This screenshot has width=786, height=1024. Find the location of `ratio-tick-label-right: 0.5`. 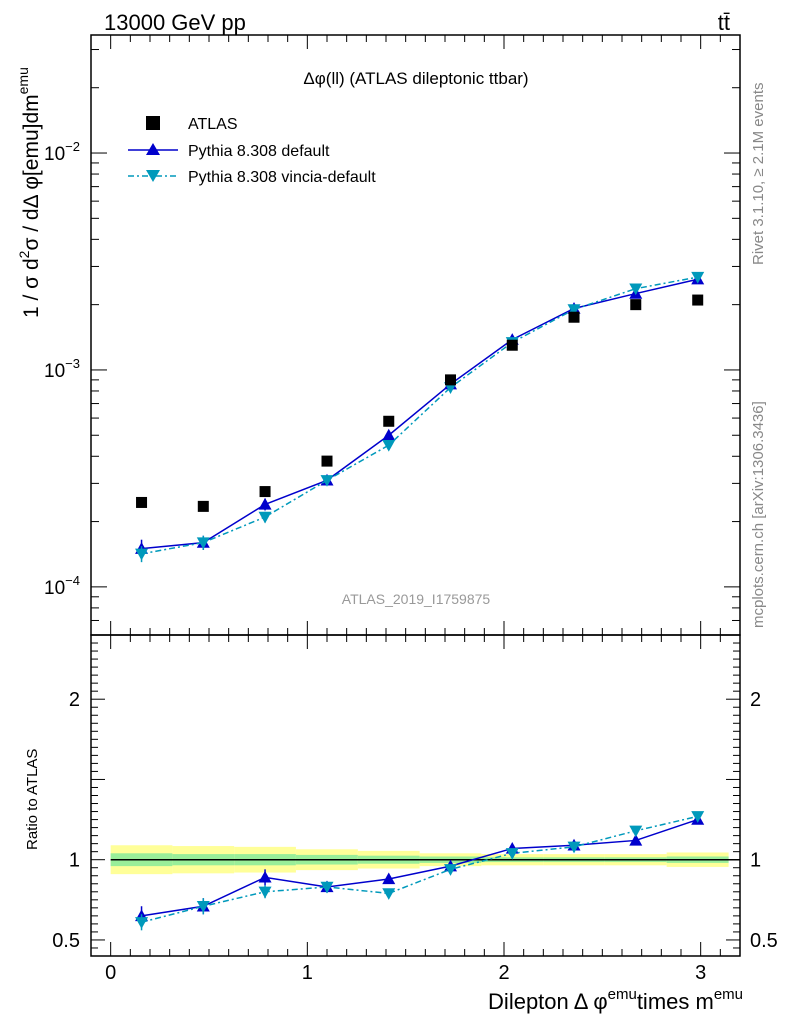

ratio-tick-label-right: 0.5 is located at coordinates (764, 941).